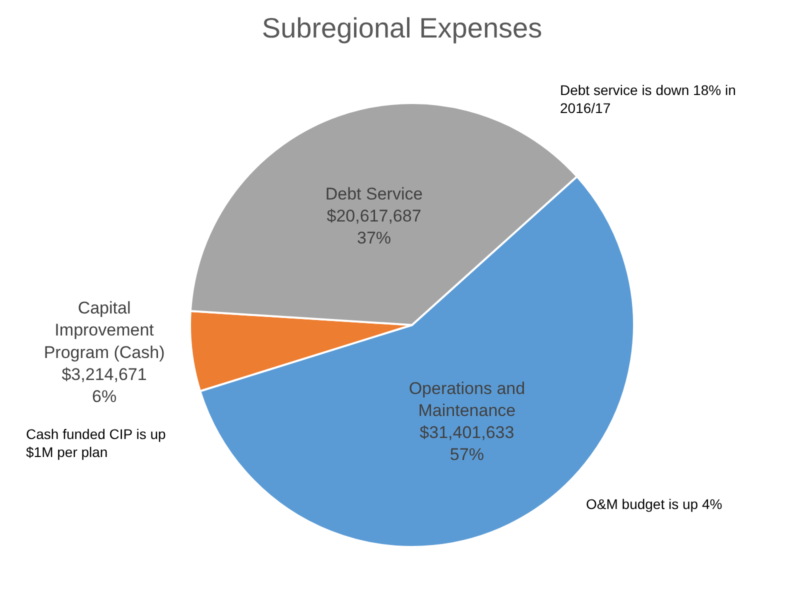  I want to click on data-label: $20,617,687 37%, so click(374, 227).